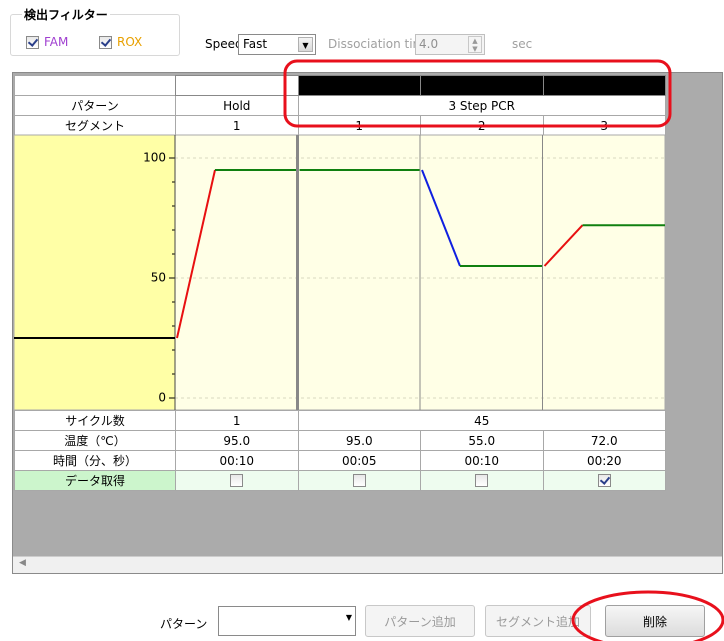  Describe the element at coordinates (184, 624) in the screenshot. I see `pattern-label: パターン` at that location.